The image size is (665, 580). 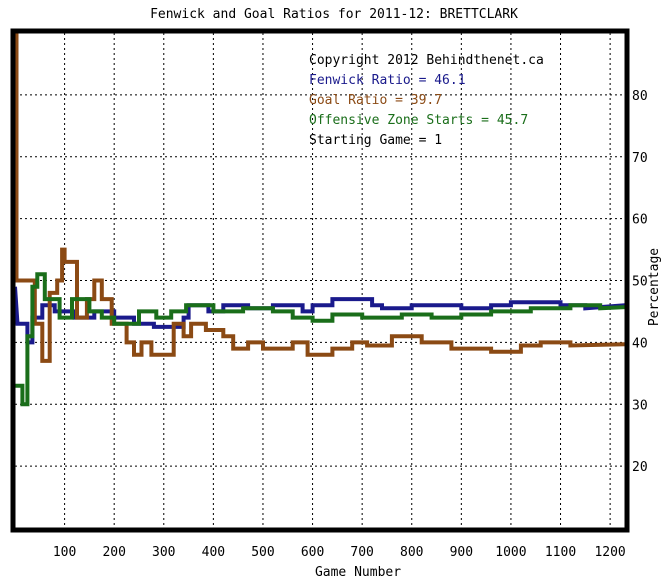 I want to click on x-tick-label: 700, so click(x=361, y=552).